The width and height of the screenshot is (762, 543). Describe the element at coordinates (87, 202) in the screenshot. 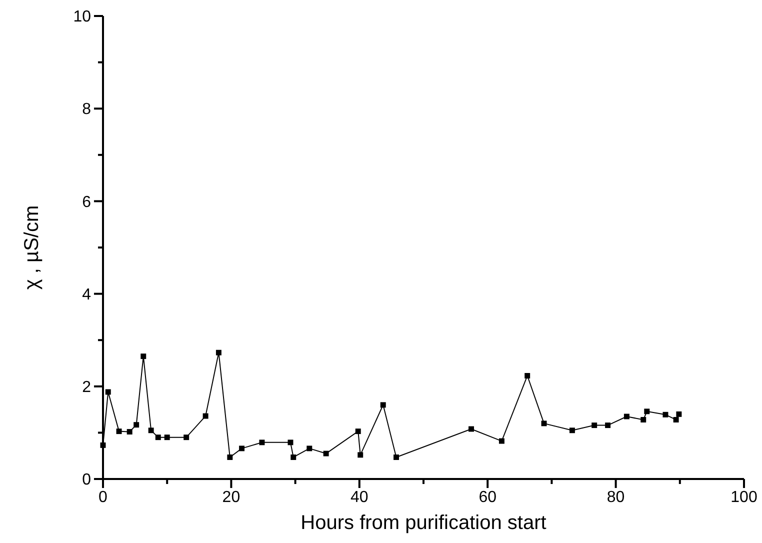

I see `y-tick-label: 6` at that location.